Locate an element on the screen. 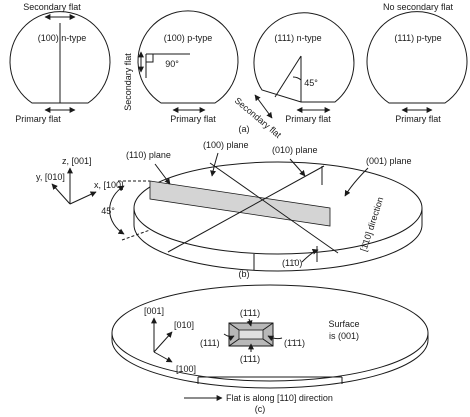 The image size is (470, 417). flat-direction-note: Flat is along [110] direction is located at coordinates (279, 398).